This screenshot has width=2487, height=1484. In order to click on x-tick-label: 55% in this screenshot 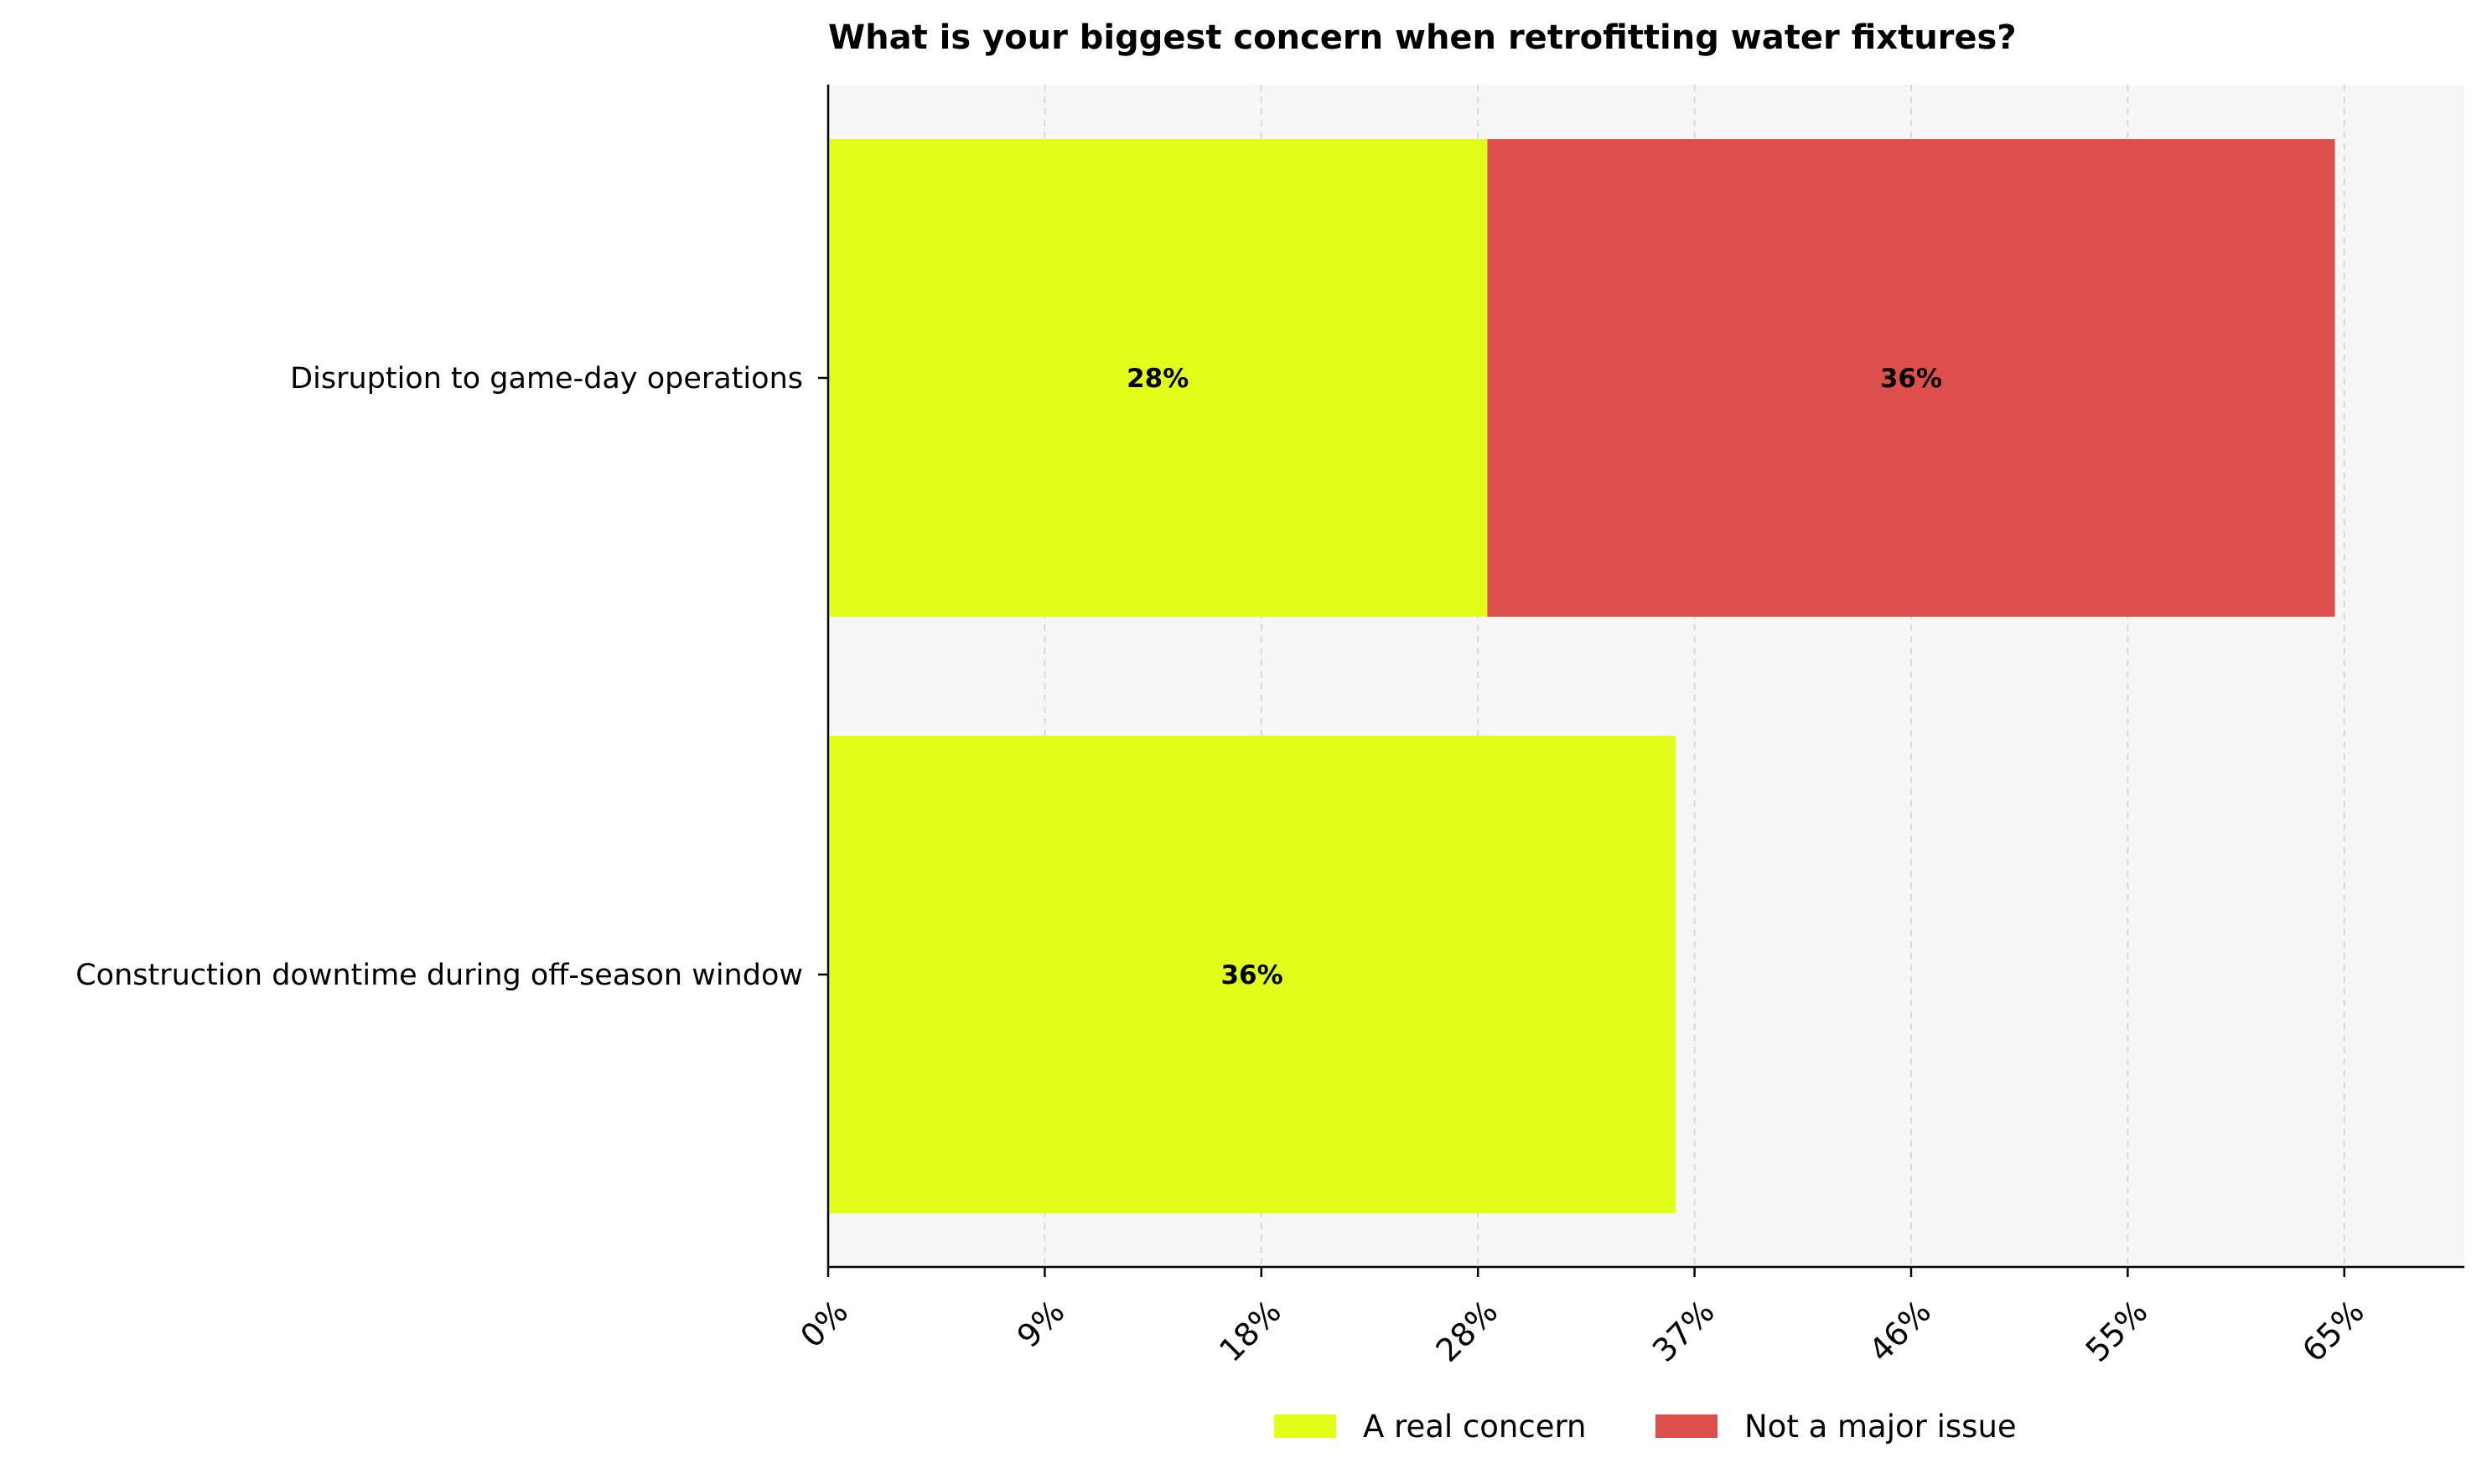, I will do `click(2117, 1331)`.